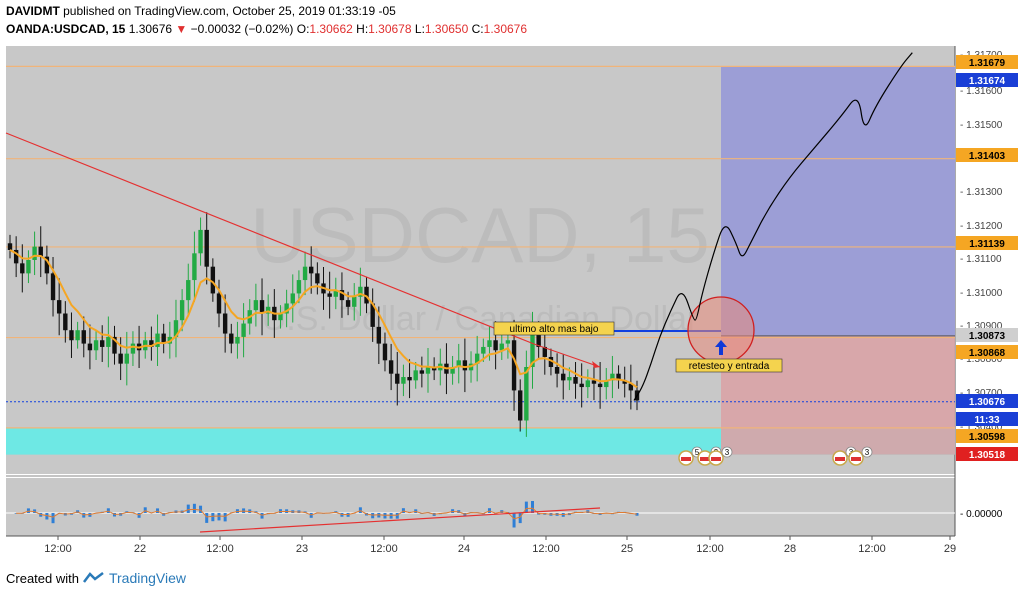  What do you see at coordinates (302, 549) in the screenshot?
I see `time-tick: 23` at bounding box center [302, 549].